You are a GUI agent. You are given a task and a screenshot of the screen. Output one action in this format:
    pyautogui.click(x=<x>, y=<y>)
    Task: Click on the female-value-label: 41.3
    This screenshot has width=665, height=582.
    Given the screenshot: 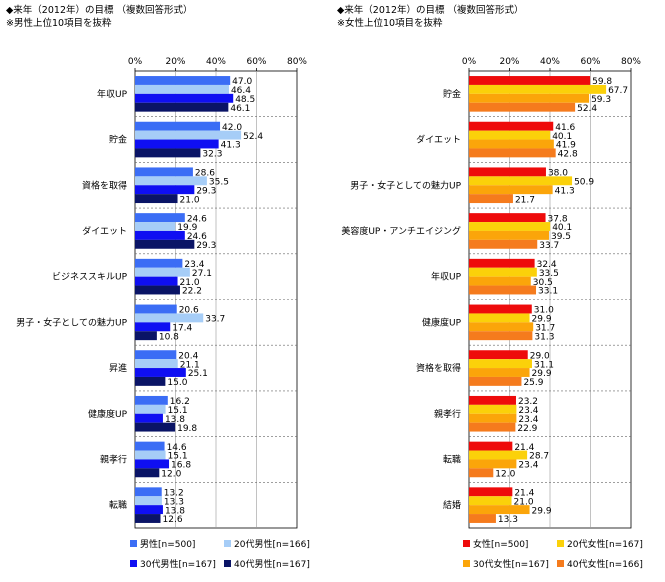 What is the action you would take?
    pyautogui.click(x=565, y=191)
    